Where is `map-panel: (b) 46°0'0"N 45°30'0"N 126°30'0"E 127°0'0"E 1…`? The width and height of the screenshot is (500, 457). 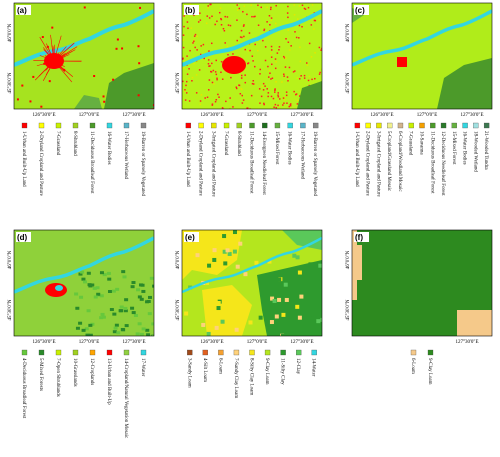 map-panel: (b) 46°0'0"N 45°30'0"N 126°30'0"E 127°0'0"E 1… is located at coordinates (249, 99).